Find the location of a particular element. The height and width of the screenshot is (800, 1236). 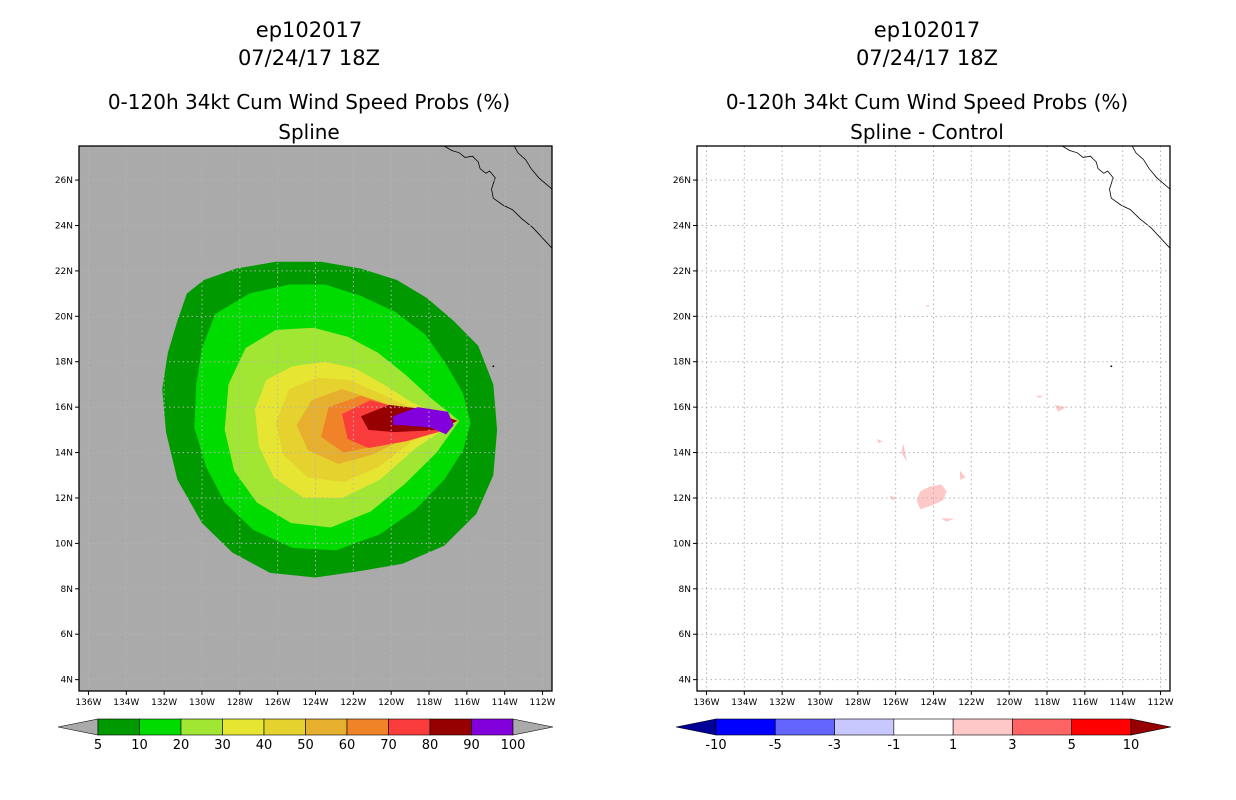

x-tick-label: 112W is located at coordinates (543, 703).